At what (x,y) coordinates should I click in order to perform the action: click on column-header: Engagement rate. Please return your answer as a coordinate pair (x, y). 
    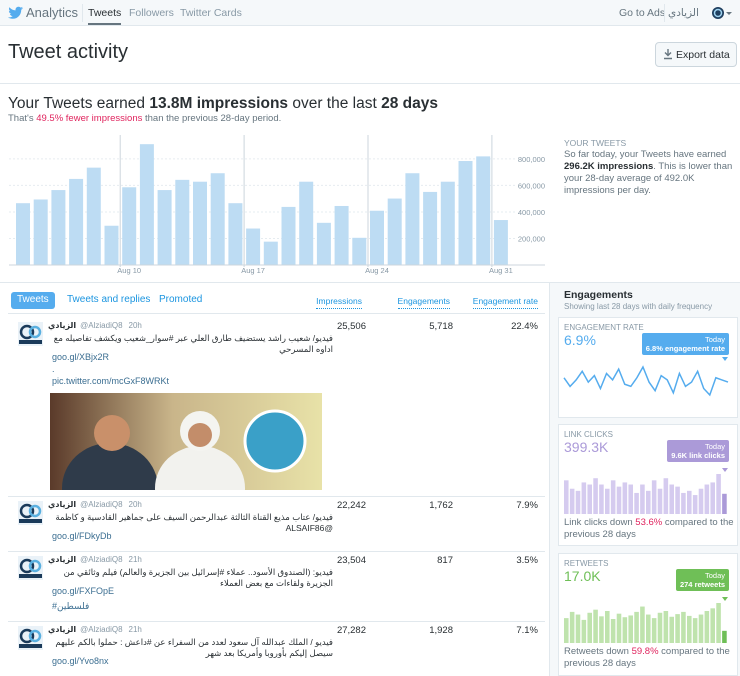
    Looking at the image, I should click on (505, 302).